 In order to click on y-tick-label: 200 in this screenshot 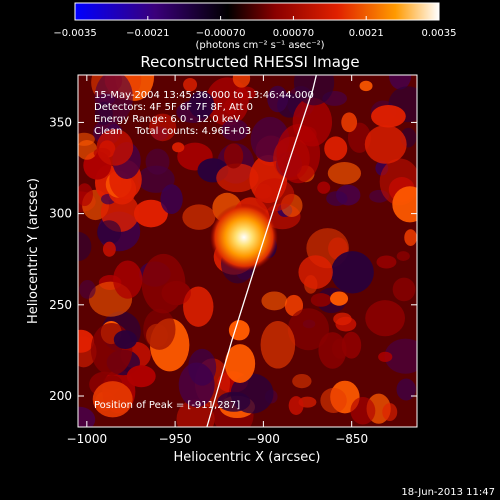, I will do `click(60, 396)`.